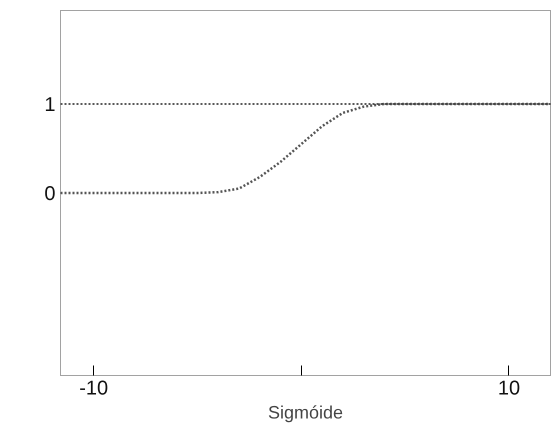 This screenshot has height=425, width=555. I want to click on y-tick-label: 0, so click(50, 194).